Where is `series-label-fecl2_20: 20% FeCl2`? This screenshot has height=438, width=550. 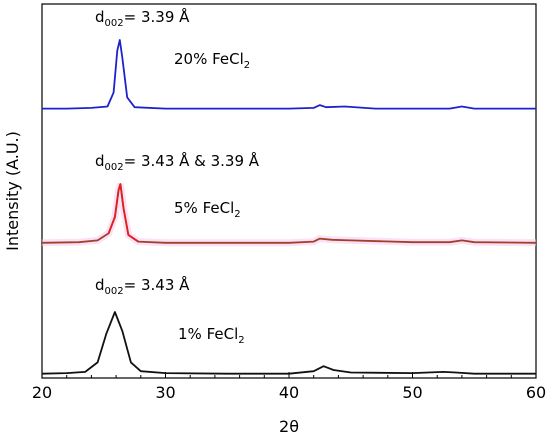
series-label-fecl2_20: 20% FeCl2 is located at coordinates (212, 60).